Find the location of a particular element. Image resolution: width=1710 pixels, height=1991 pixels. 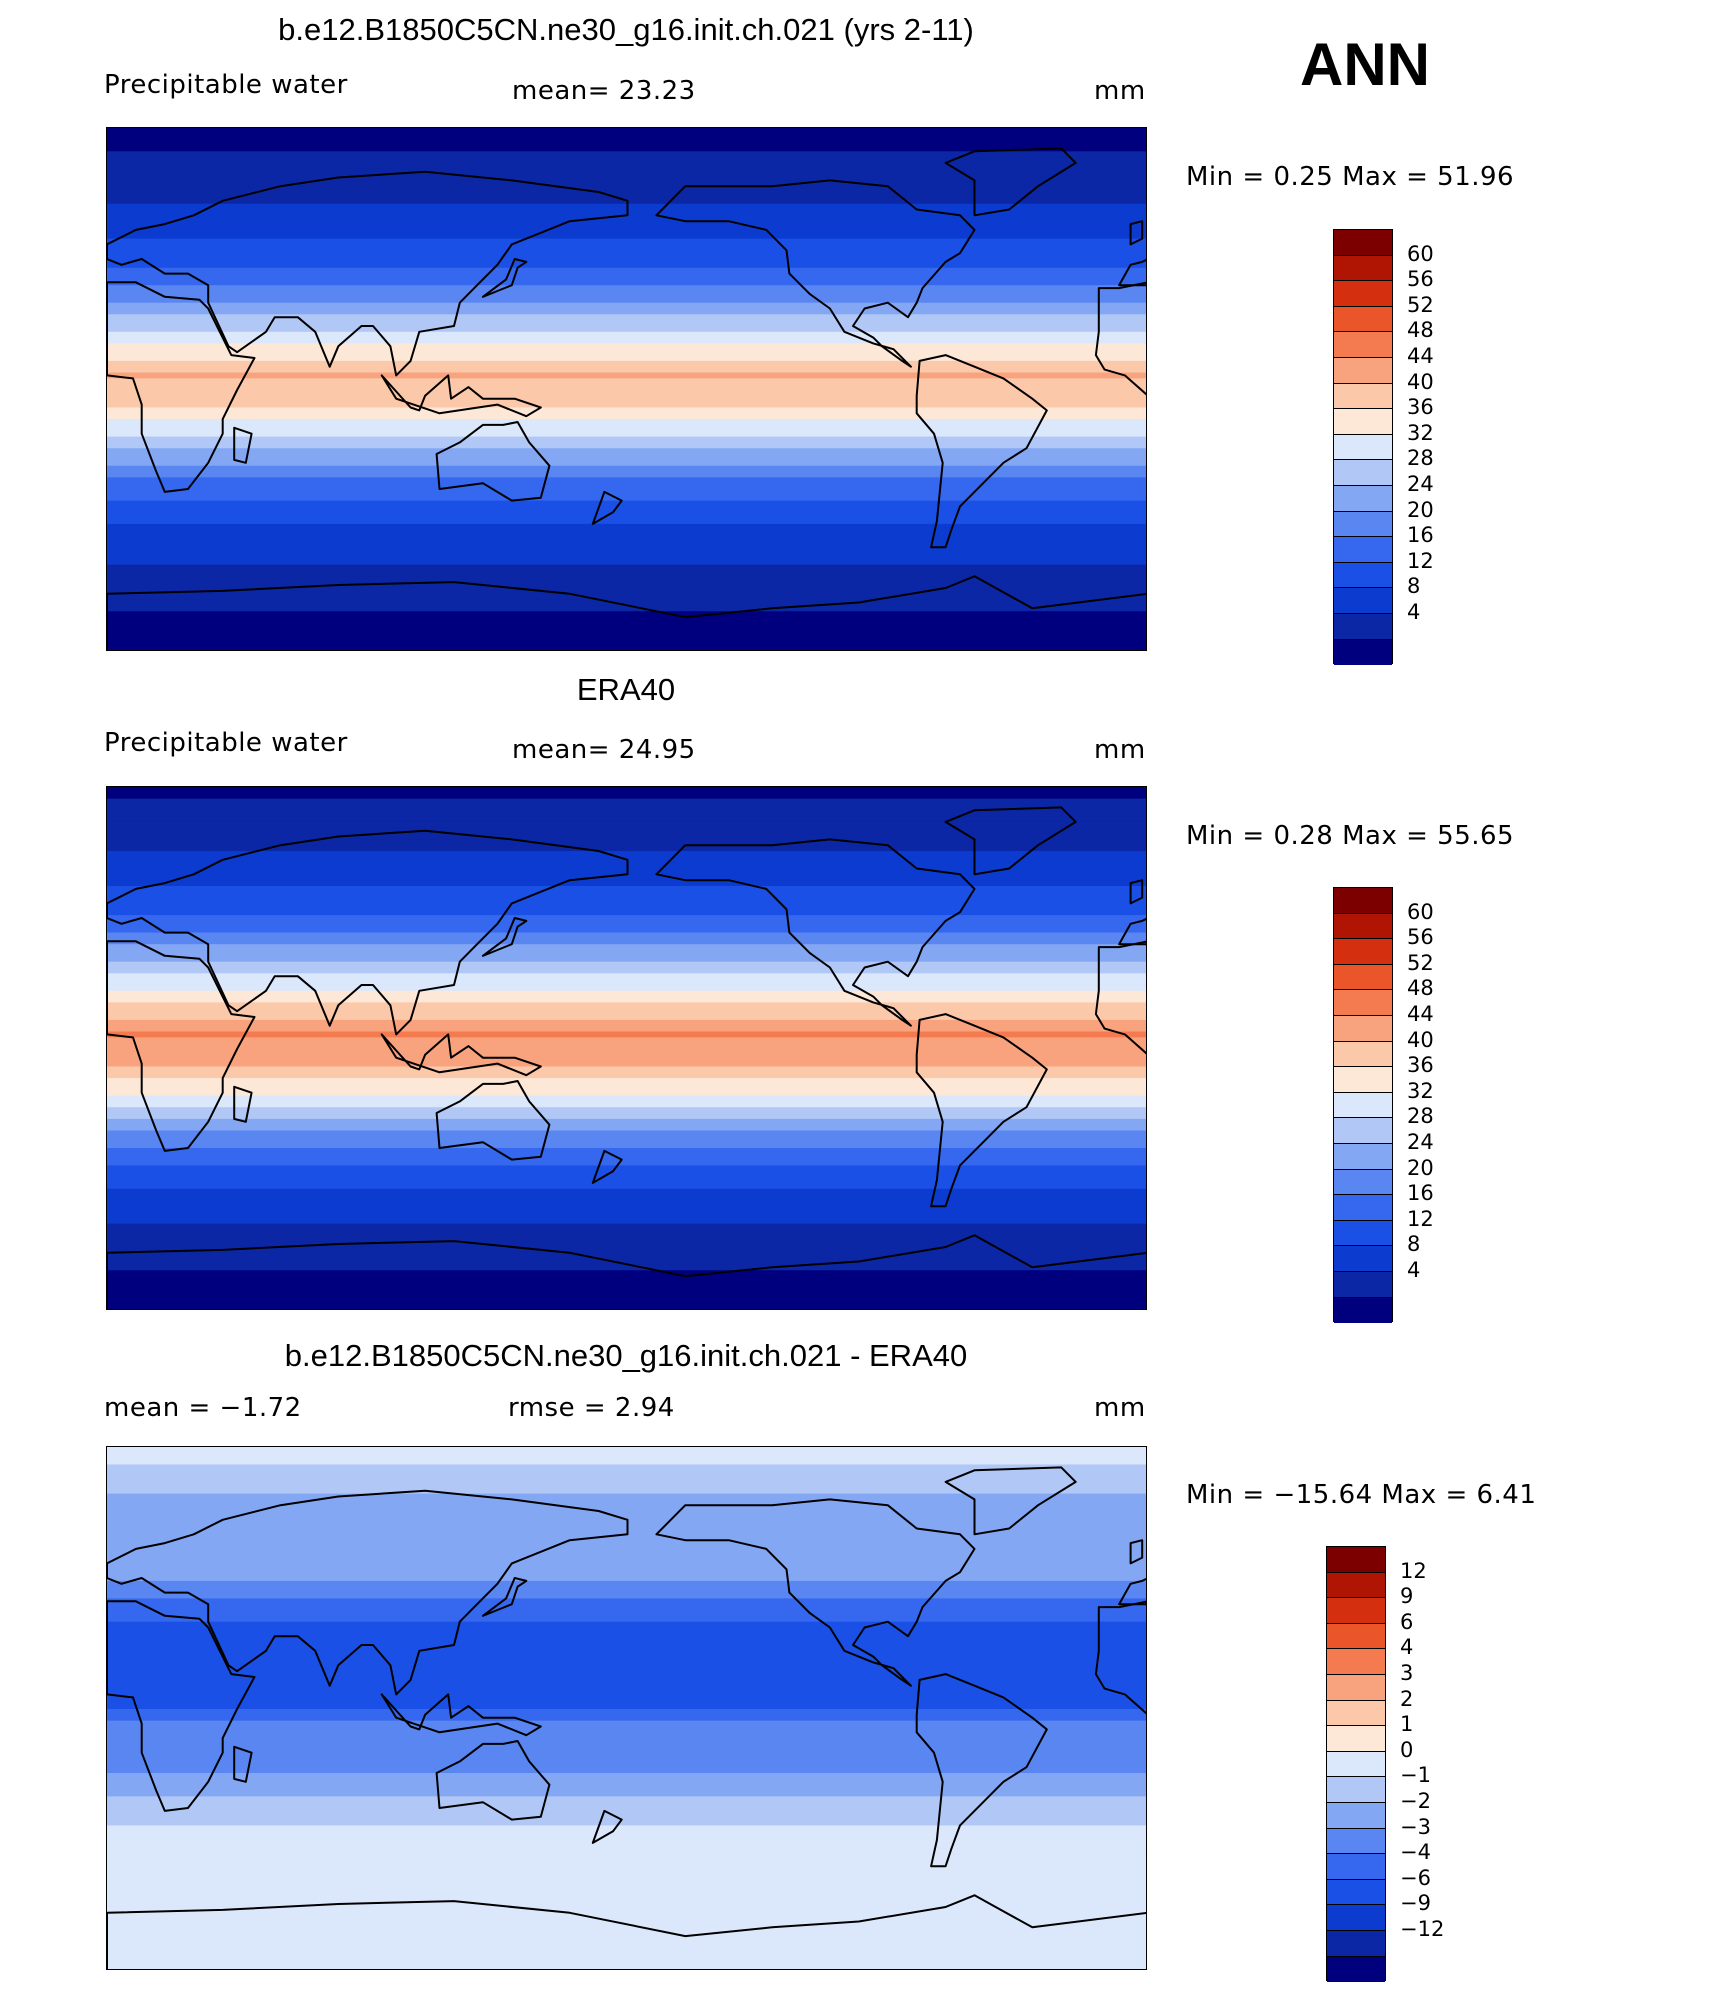

colorbar-tick-label: 40 is located at coordinates (1420, 381).